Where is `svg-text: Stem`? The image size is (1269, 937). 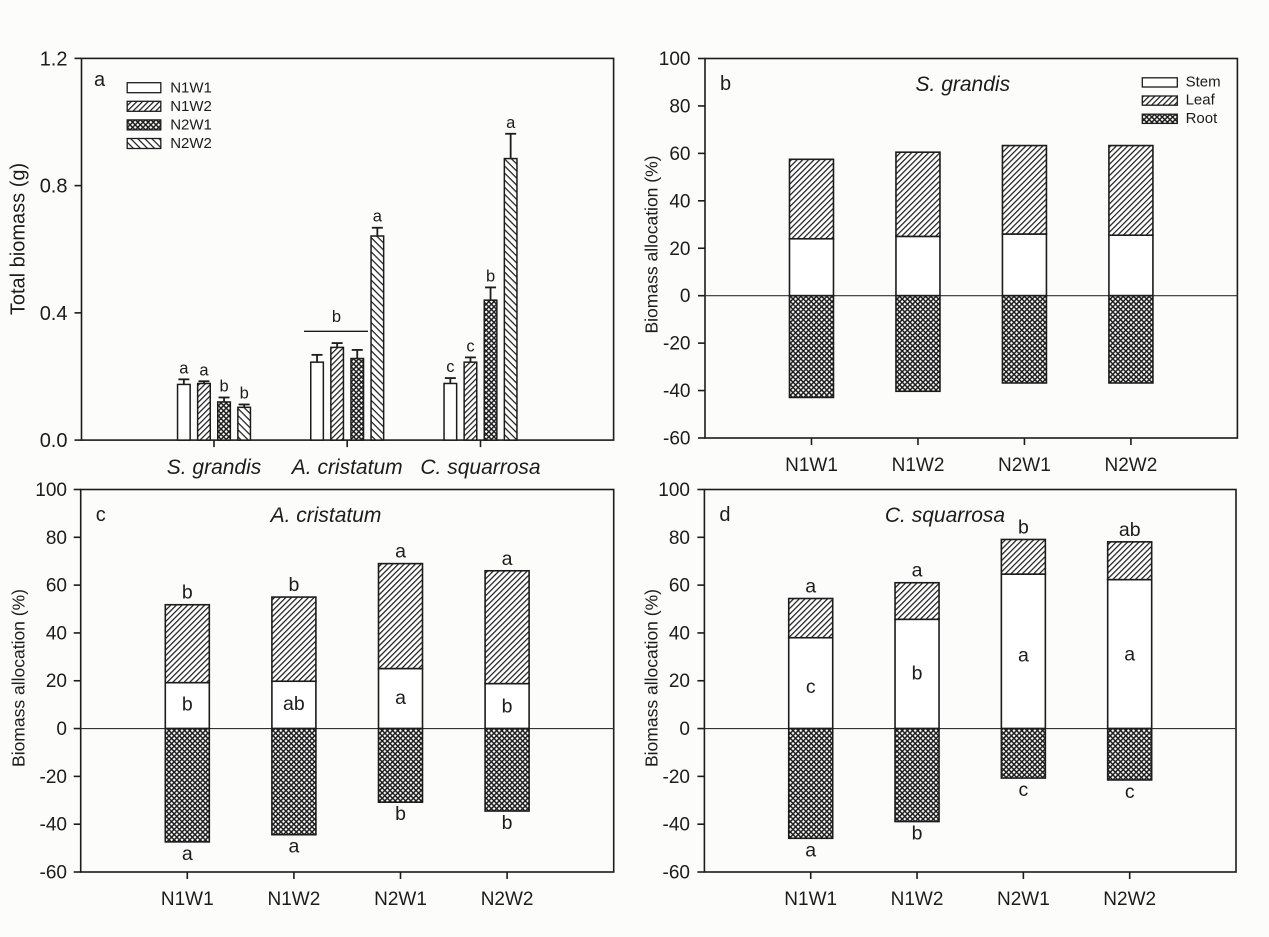 svg-text: Stem is located at coordinates (1203, 81).